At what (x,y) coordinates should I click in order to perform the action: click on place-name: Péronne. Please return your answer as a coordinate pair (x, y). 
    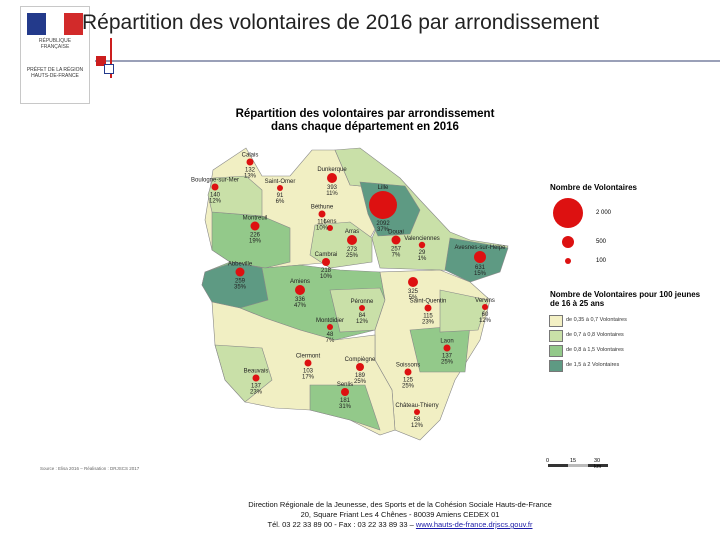
    Looking at the image, I should click on (362, 302).